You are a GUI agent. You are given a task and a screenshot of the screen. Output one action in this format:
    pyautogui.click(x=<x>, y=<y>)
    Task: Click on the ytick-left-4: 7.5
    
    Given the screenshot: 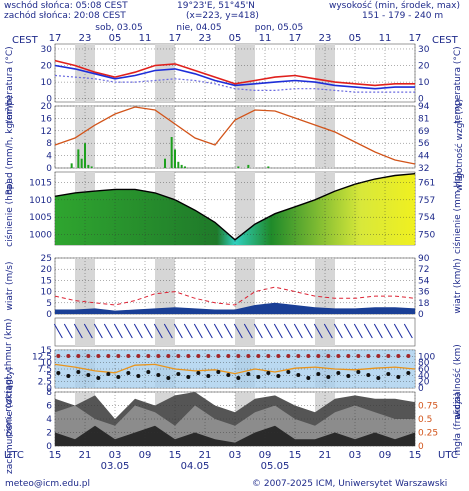 What is the action you would take?
    pyautogui.click(x=45, y=370)
    